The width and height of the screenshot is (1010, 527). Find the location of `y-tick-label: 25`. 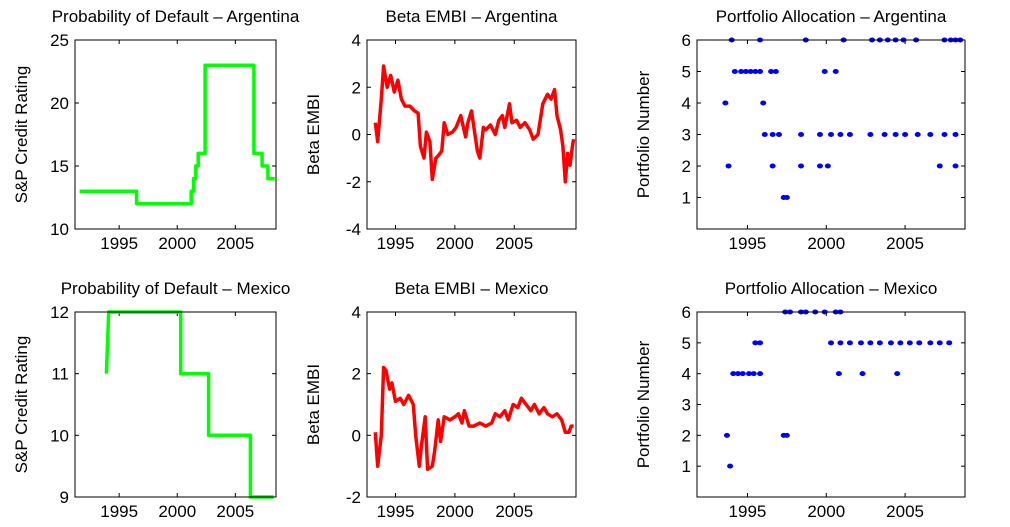

y-tick-label: 25 is located at coordinates (59, 40).